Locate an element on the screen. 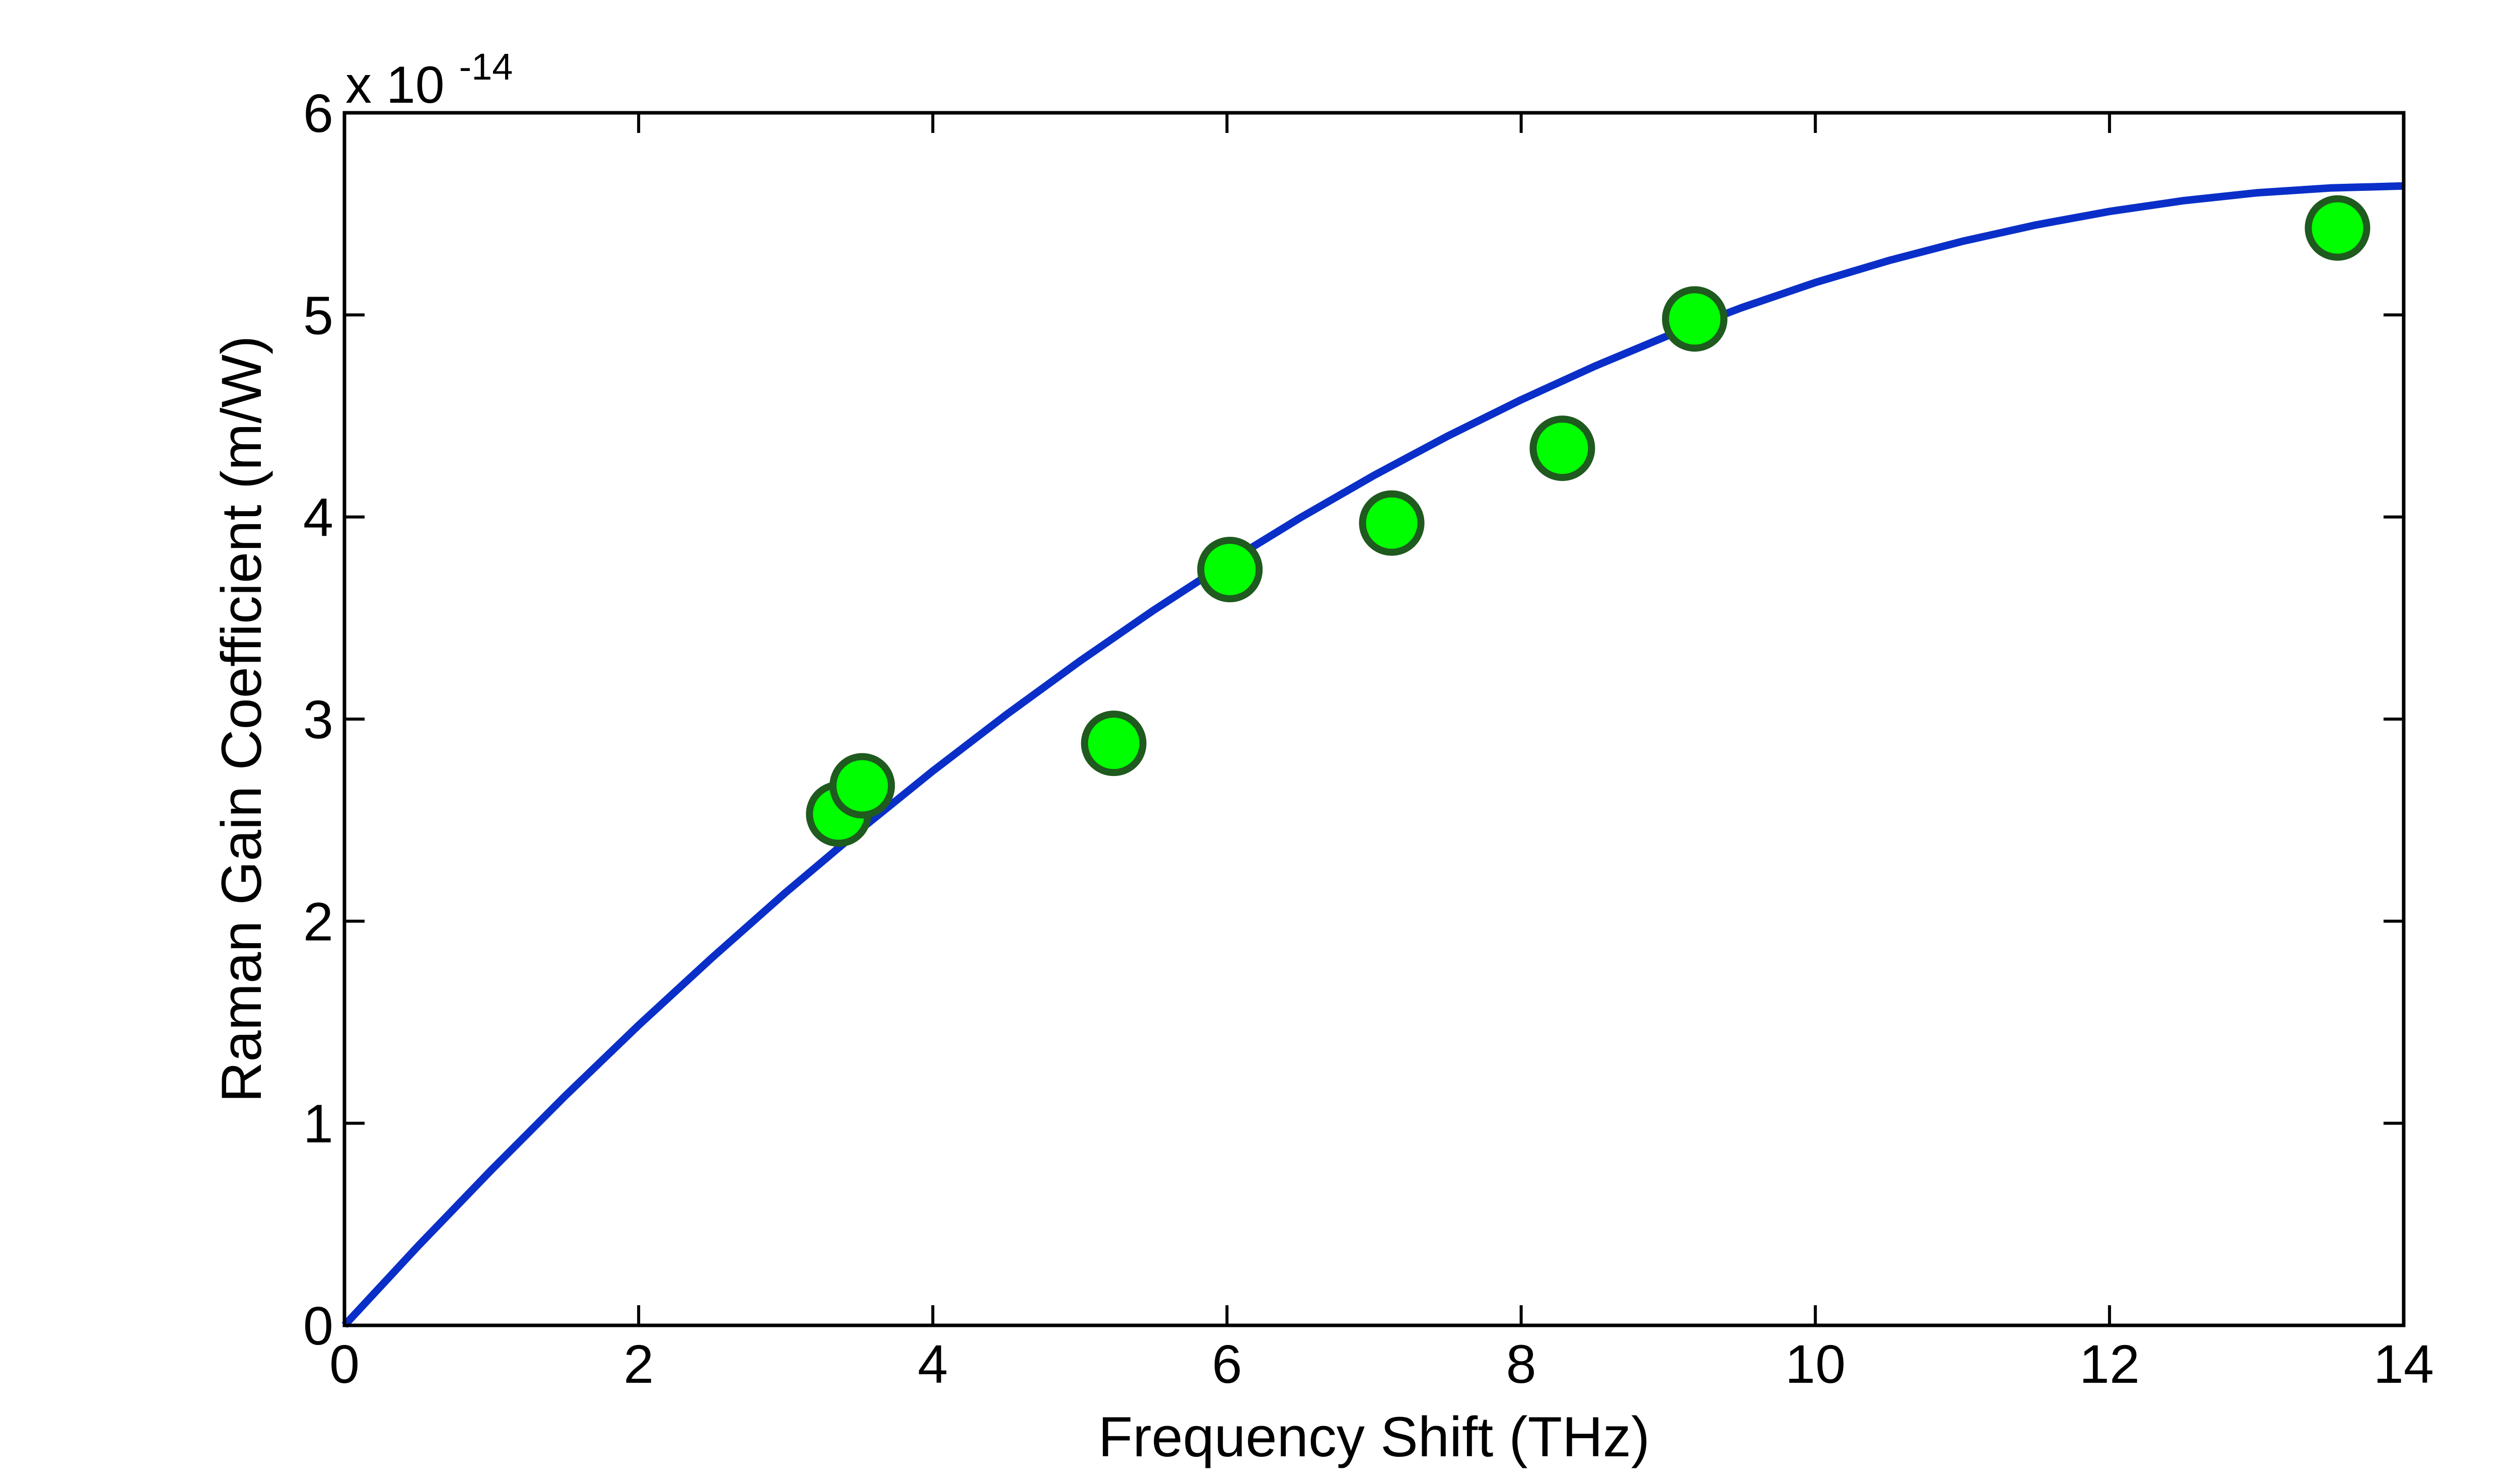 The height and width of the screenshot is (1484, 2518). y-axis-label: Raman Gain Coefficient (m/W) is located at coordinates (242, 720).